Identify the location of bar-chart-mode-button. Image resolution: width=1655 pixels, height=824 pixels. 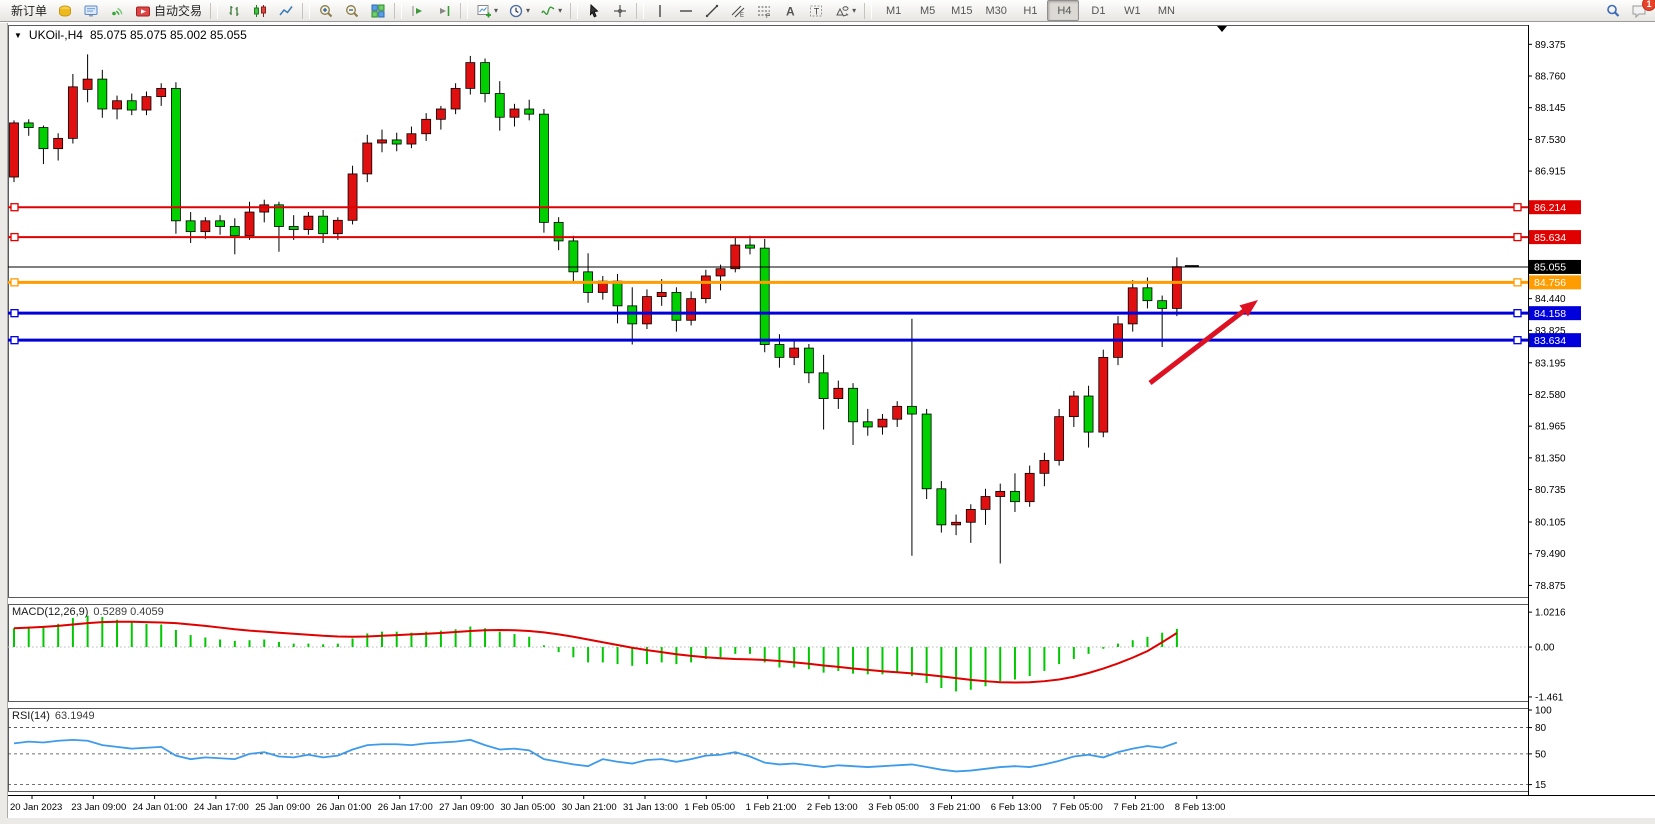
(234, 10).